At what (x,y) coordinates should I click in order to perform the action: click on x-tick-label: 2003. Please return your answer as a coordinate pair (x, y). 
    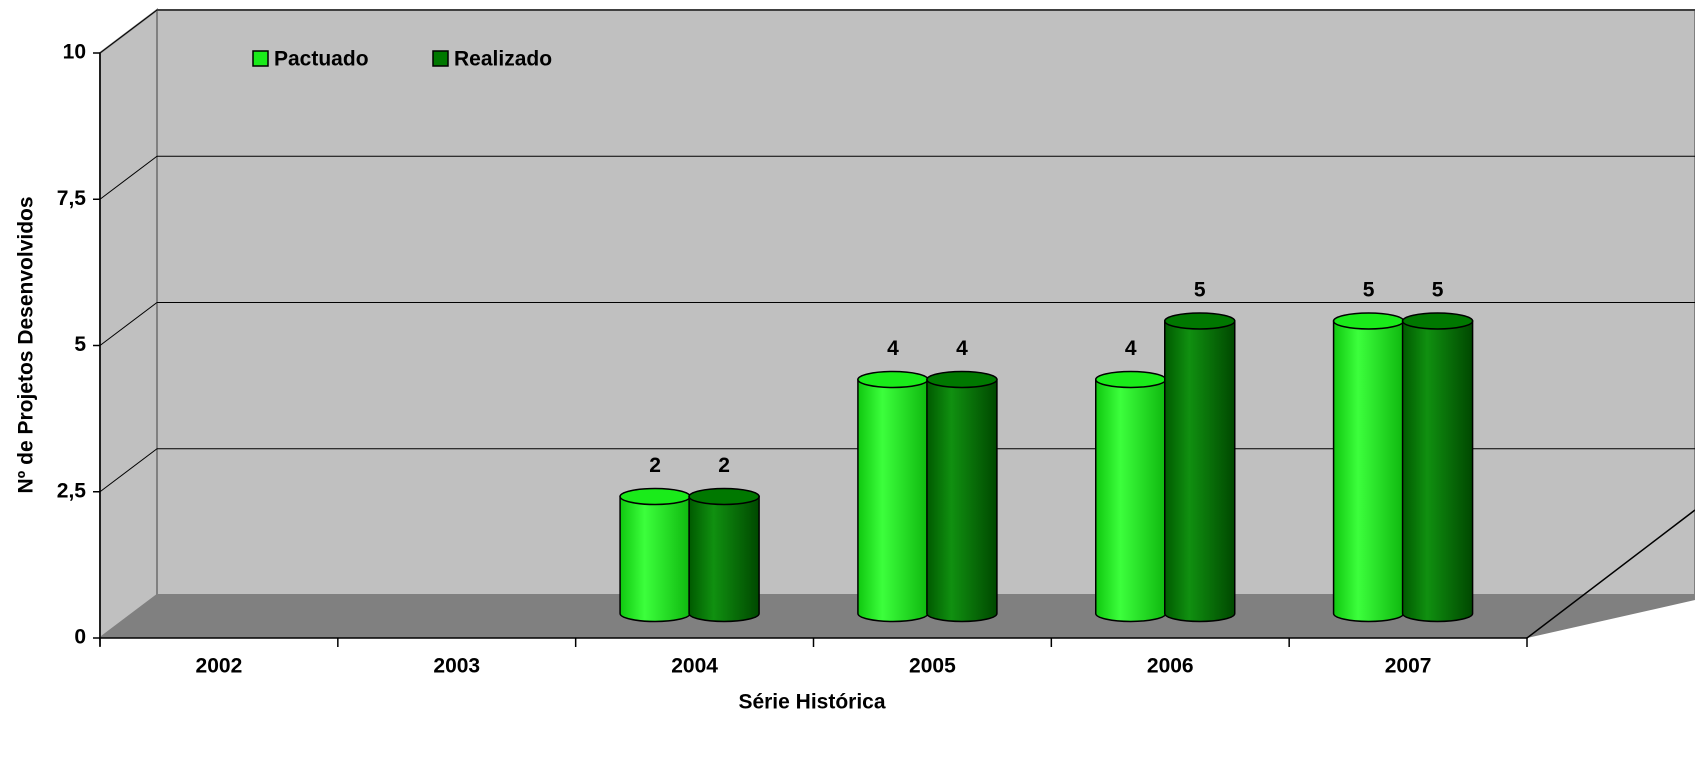
    Looking at the image, I should click on (456, 666).